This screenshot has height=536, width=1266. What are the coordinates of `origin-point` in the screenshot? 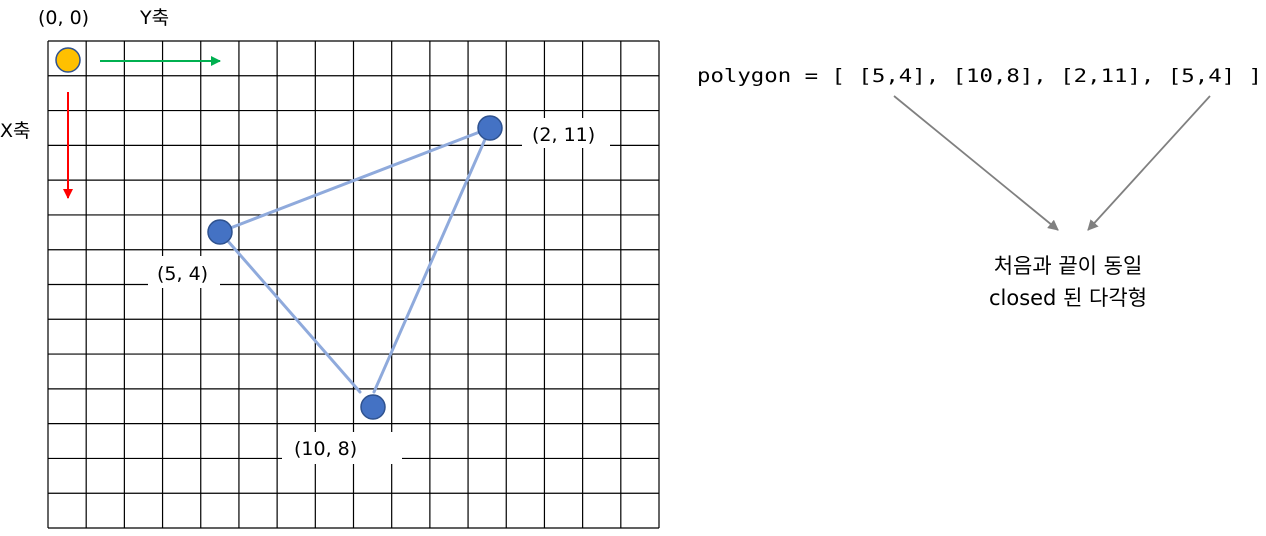 It's located at (68, 60).